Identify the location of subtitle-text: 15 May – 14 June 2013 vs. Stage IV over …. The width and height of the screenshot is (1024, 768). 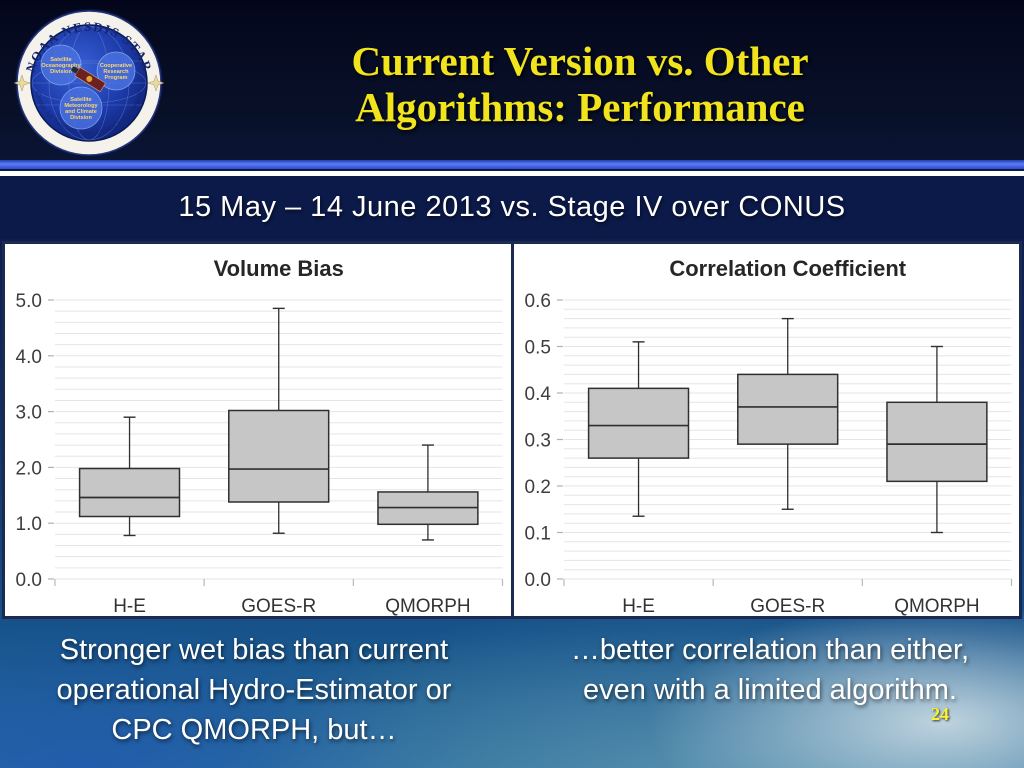
(512, 207).